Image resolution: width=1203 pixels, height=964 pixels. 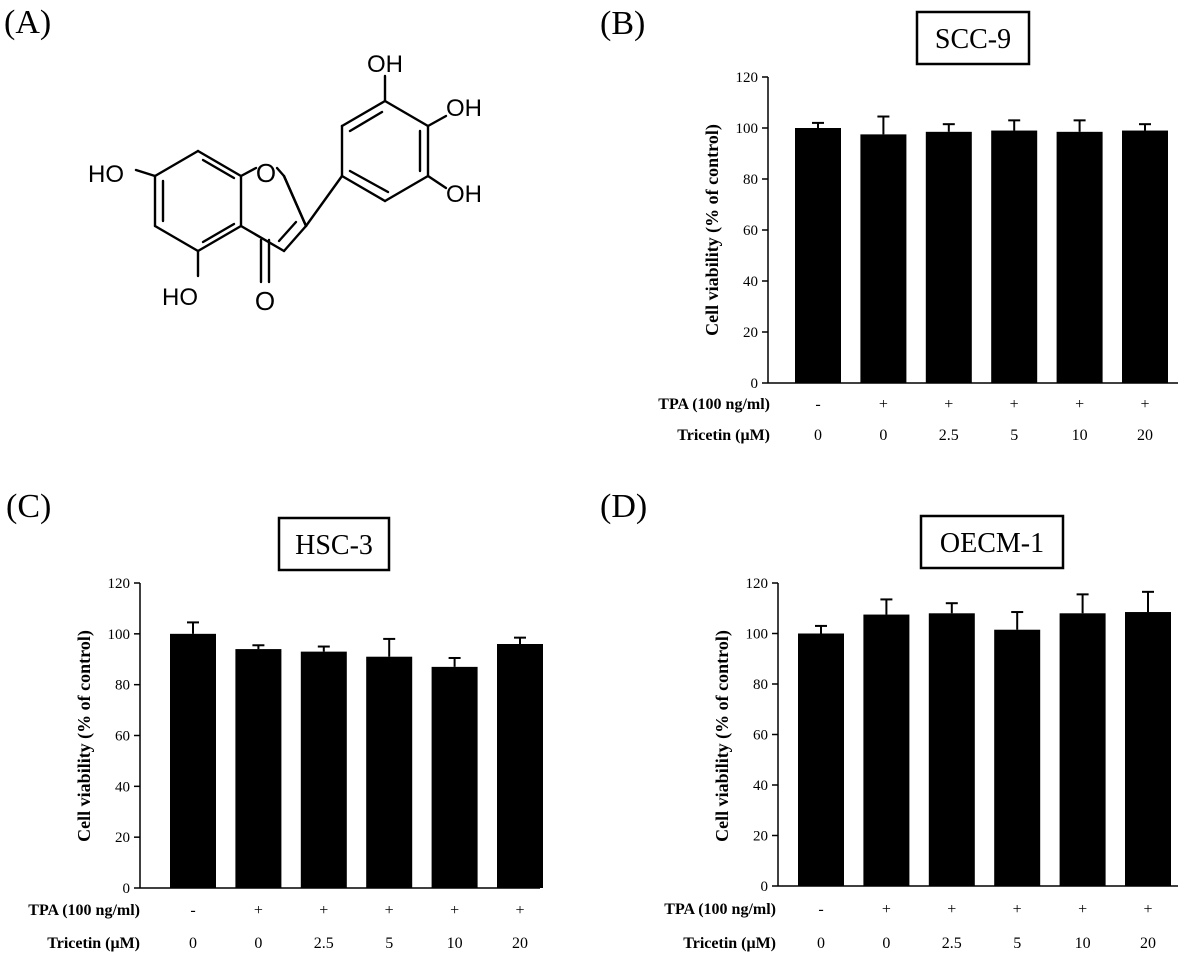 I want to click on chart-title: HSC-3, so click(x=334, y=545).